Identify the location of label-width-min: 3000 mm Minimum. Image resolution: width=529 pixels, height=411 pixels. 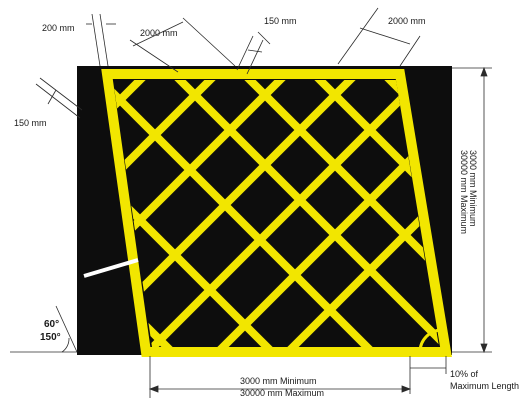
(278, 381).